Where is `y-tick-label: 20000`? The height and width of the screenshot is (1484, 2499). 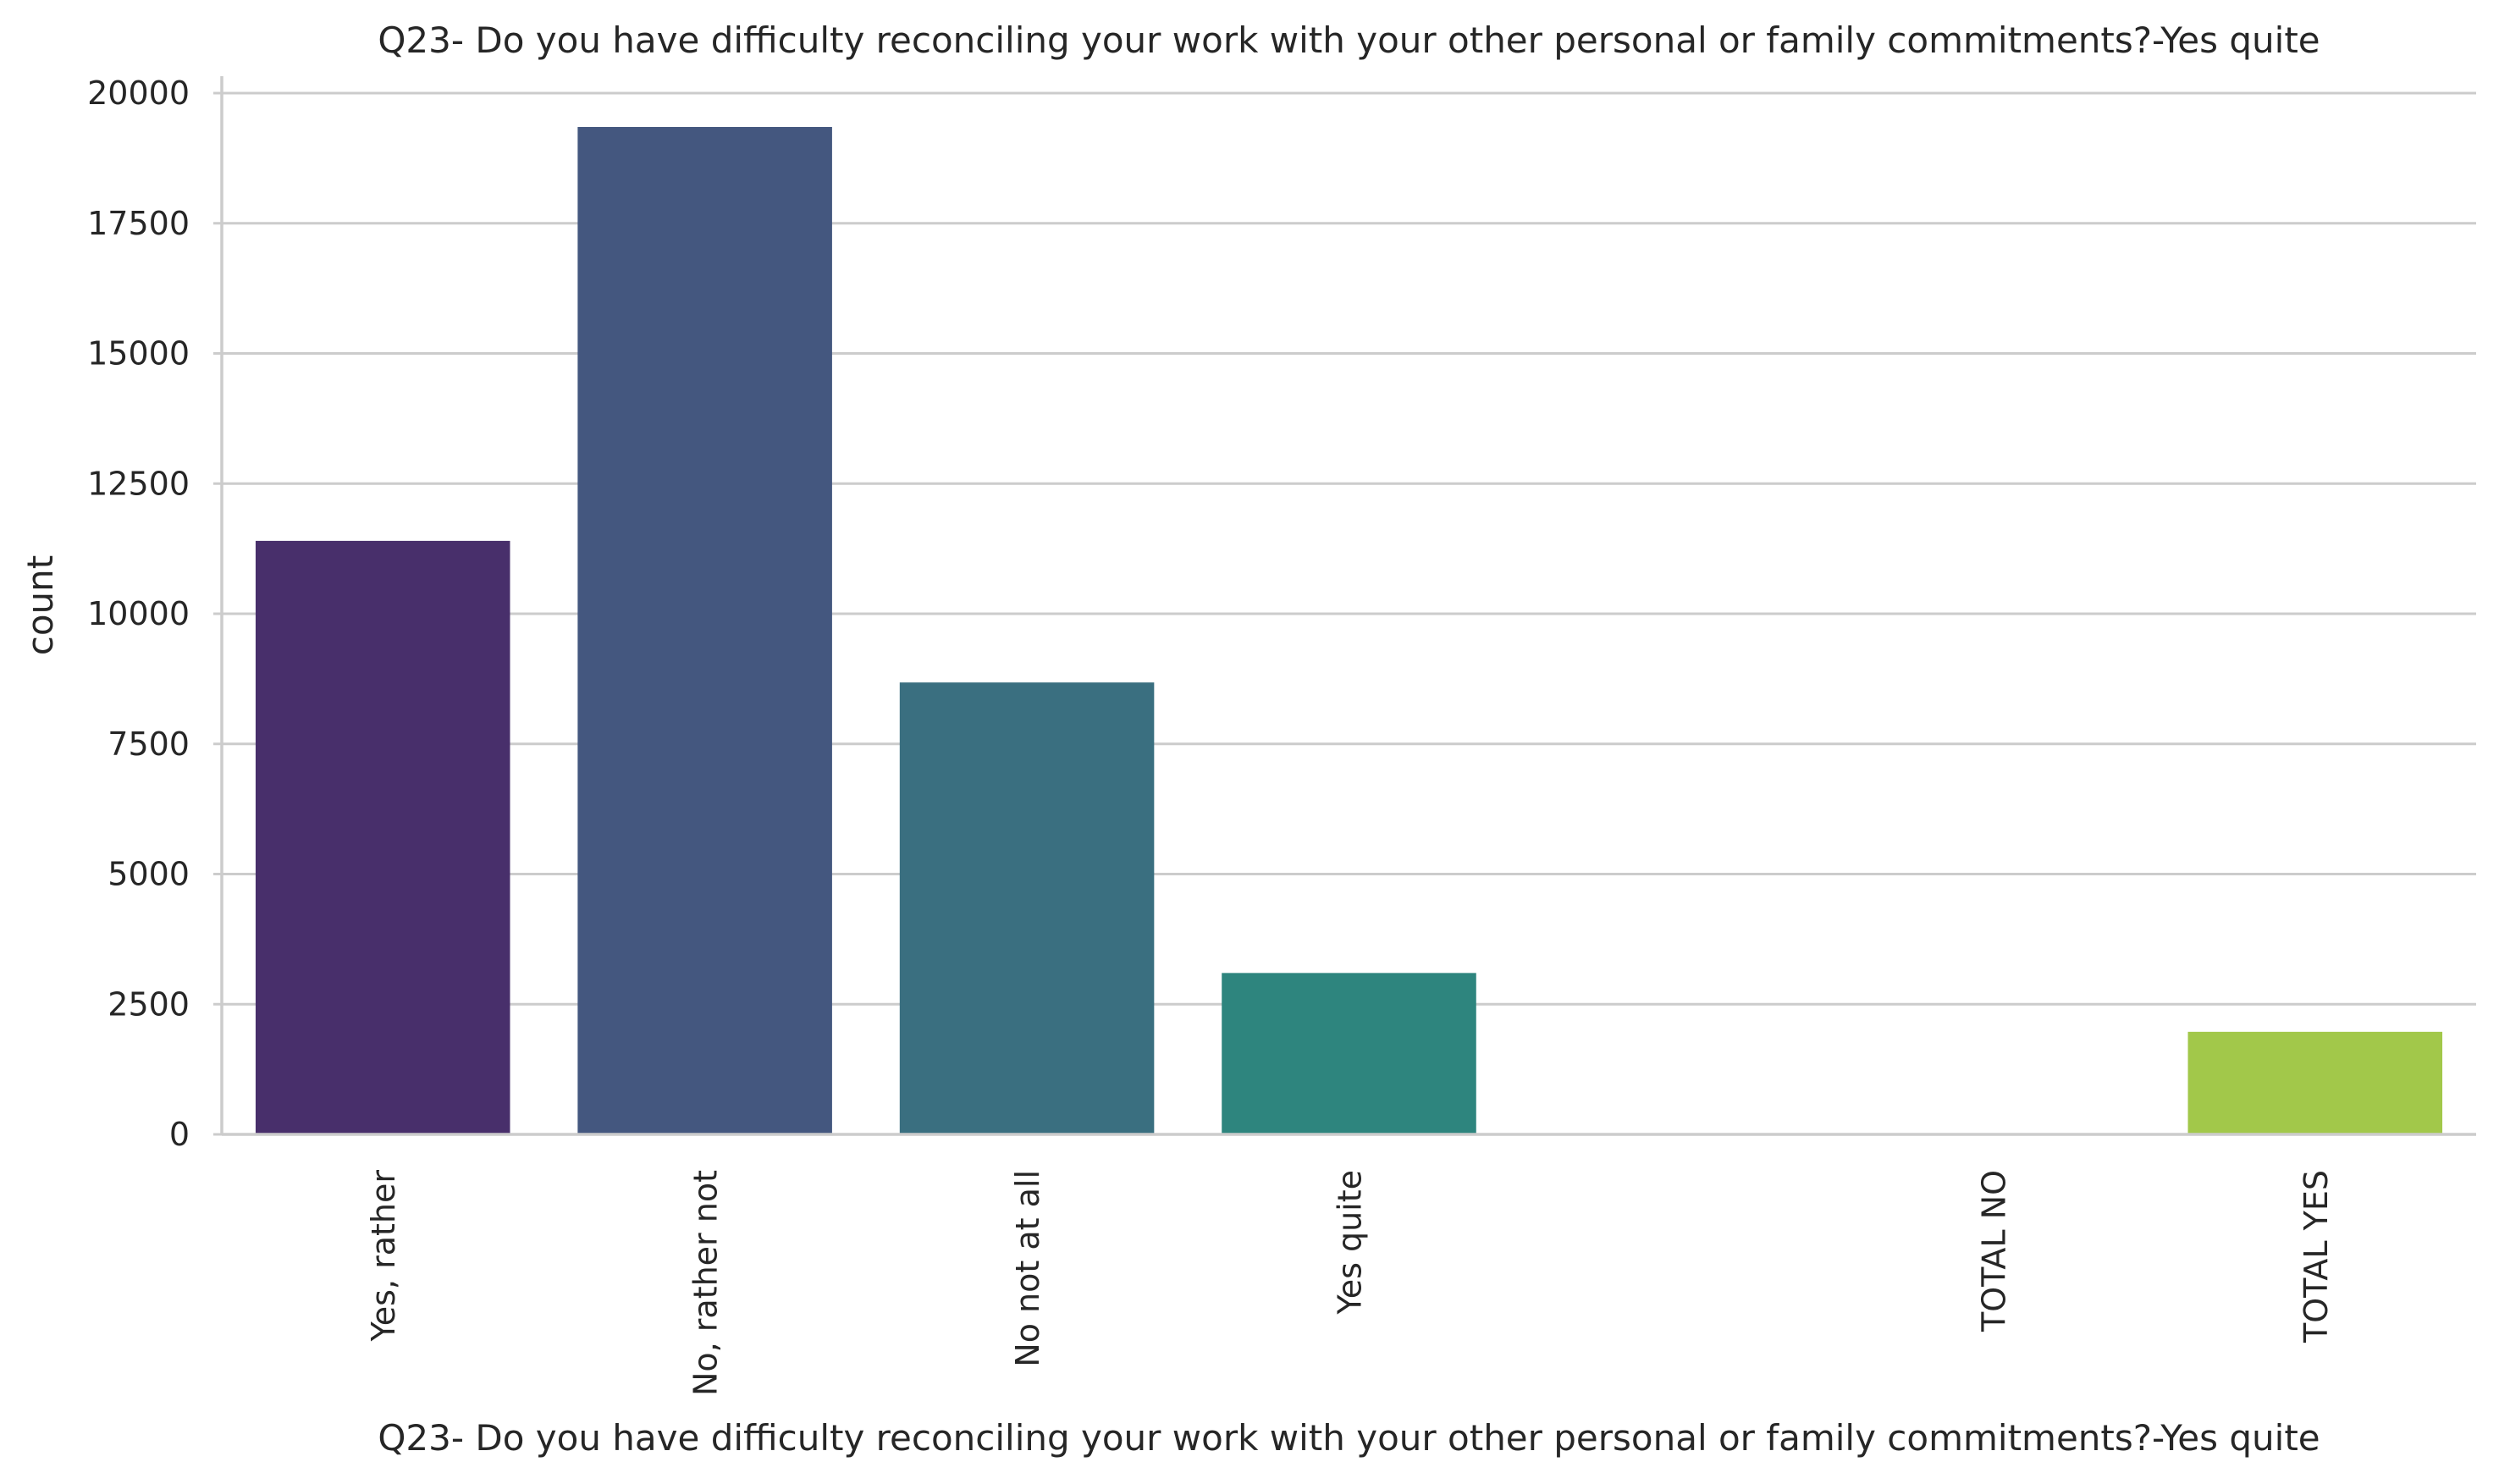 y-tick-label: 20000 is located at coordinates (138, 93).